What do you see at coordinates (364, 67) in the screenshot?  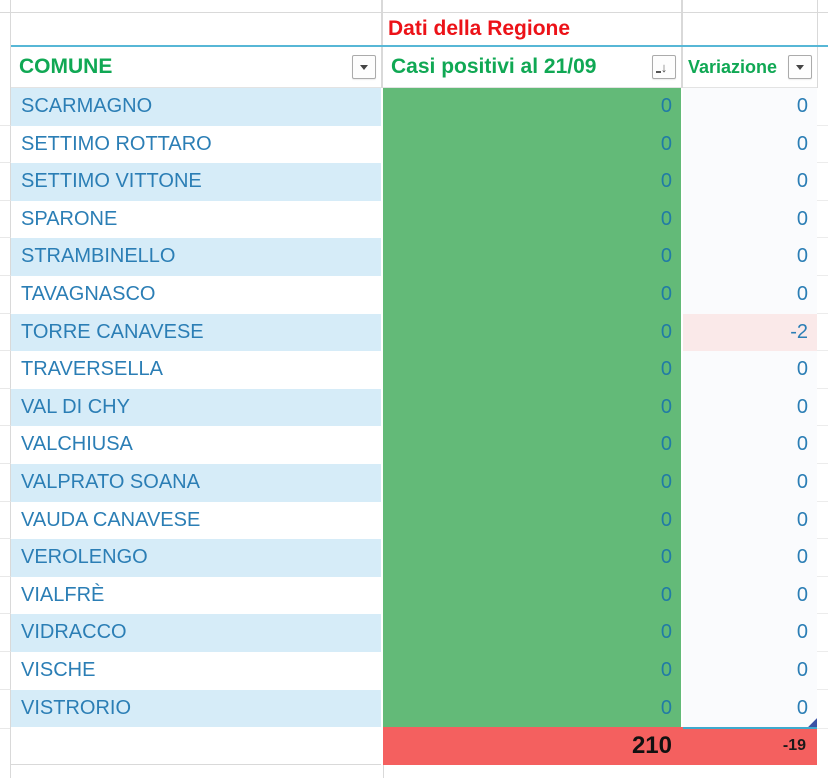 I see `comune-filter-button` at bounding box center [364, 67].